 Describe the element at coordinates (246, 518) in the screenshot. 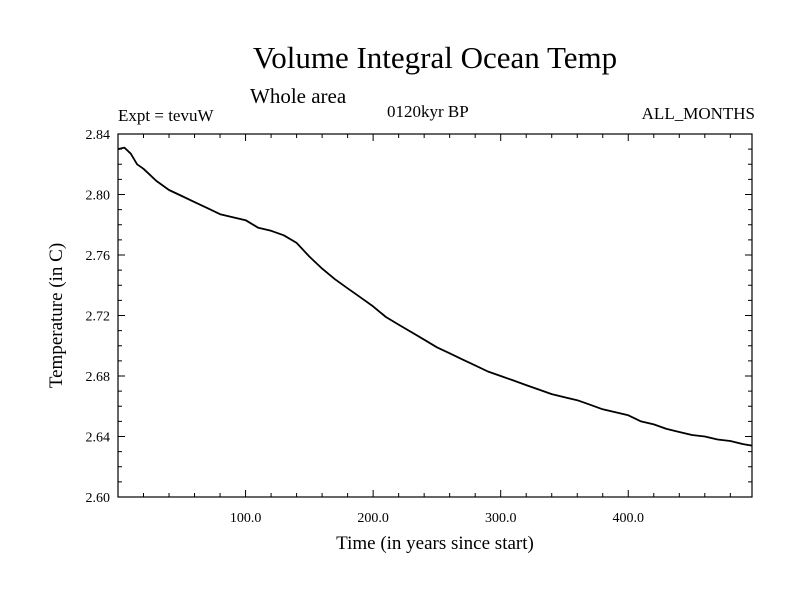

I see `x-tick-label: 100.0` at that location.